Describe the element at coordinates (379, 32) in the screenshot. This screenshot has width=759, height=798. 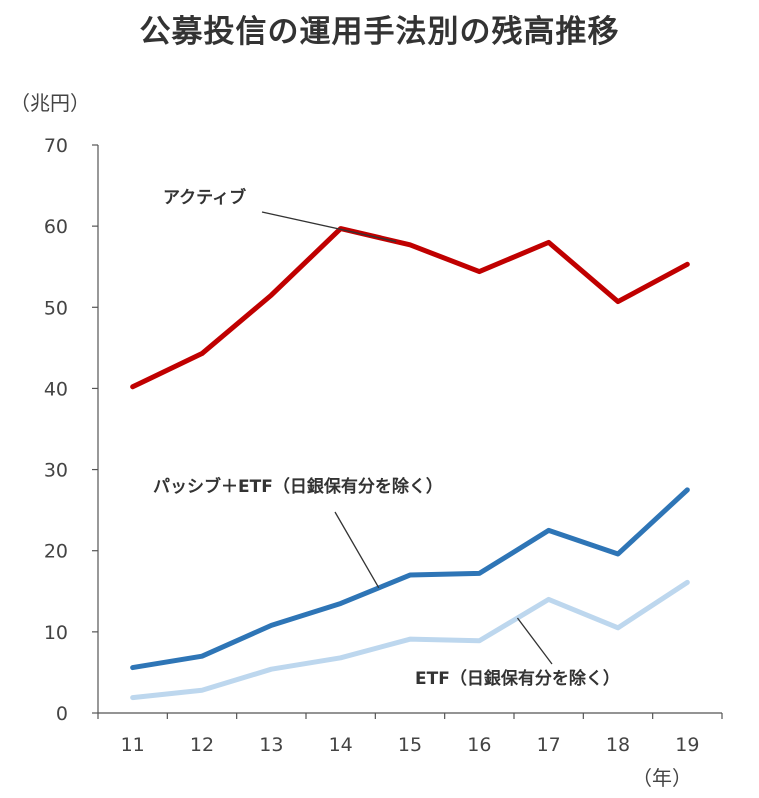
I see `chart-title: 公募投信の運用手法別の残高推移` at that location.